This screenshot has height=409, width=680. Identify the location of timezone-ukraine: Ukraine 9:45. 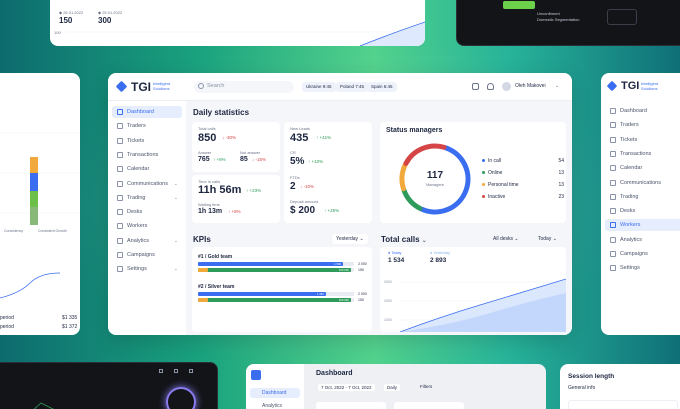
(319, 87).